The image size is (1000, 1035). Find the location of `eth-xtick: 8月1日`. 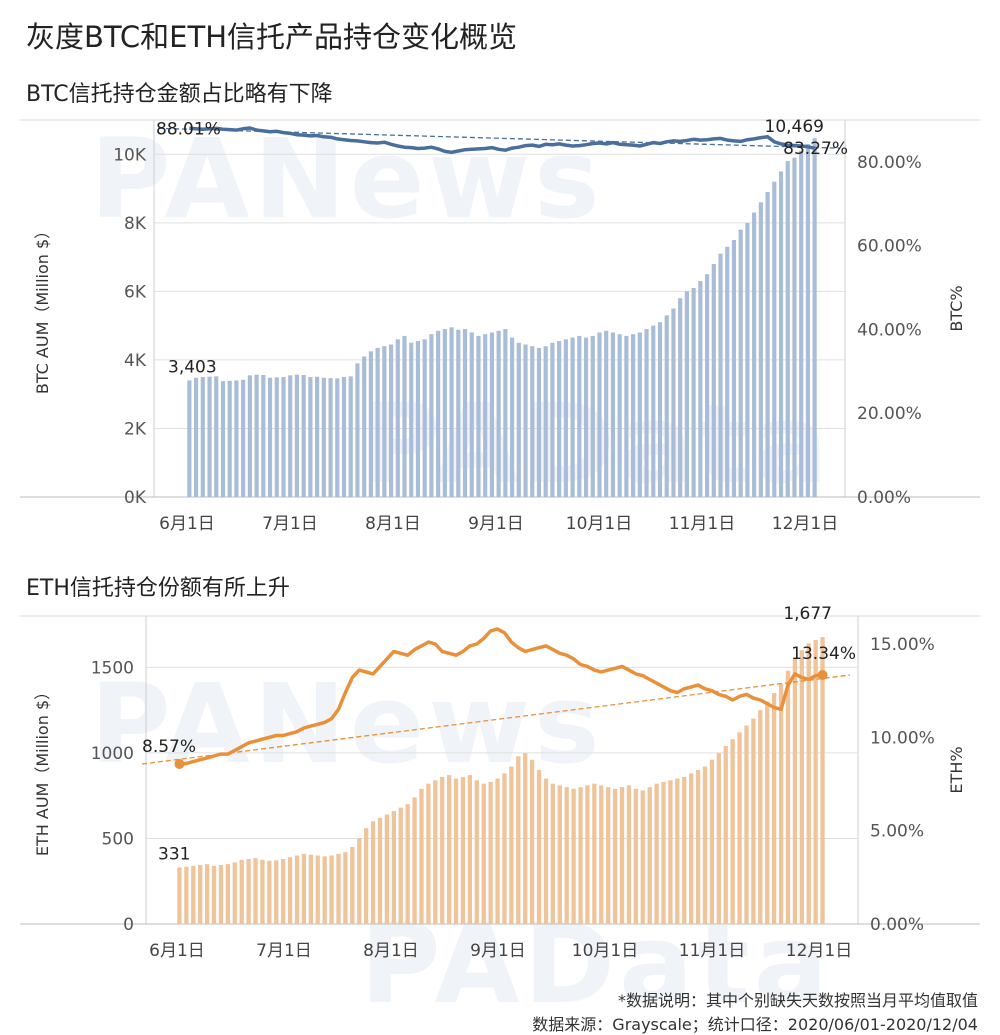

eth-xtick: 8月1日 is located at coordinates (391, 951).